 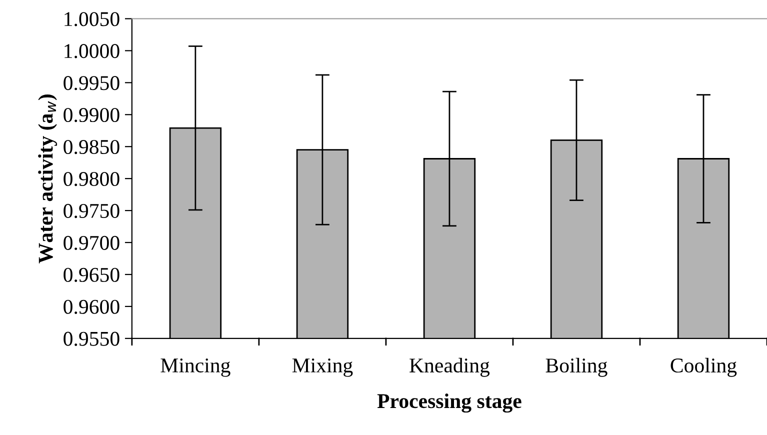 What do you see at coordinates (92, 275) in the screenshot?
I see `y-tick-label: 0.9650` at bounding box center [92, 275].